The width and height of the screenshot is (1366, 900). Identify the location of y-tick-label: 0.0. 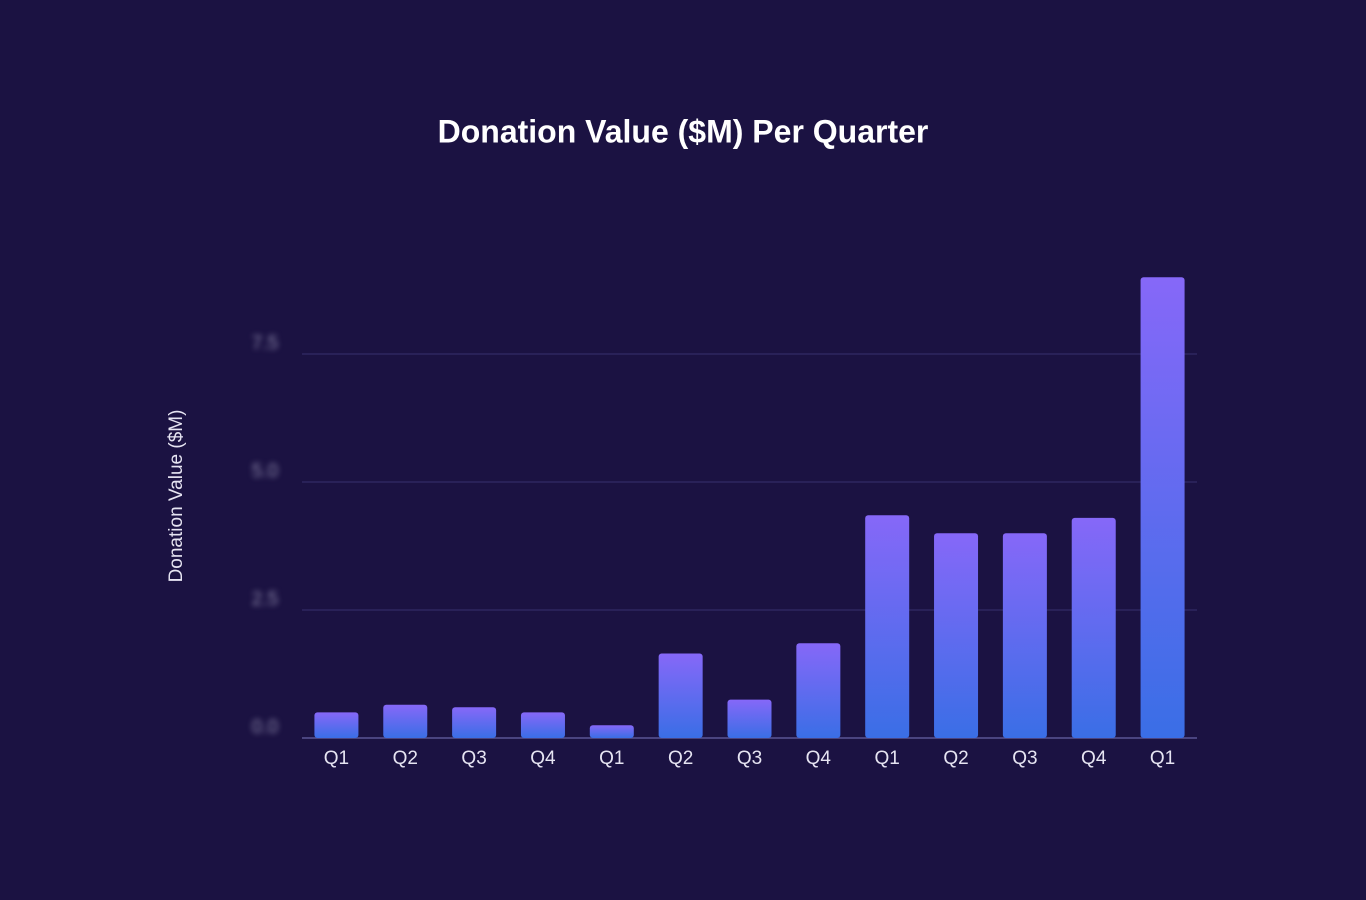
(265, 727).